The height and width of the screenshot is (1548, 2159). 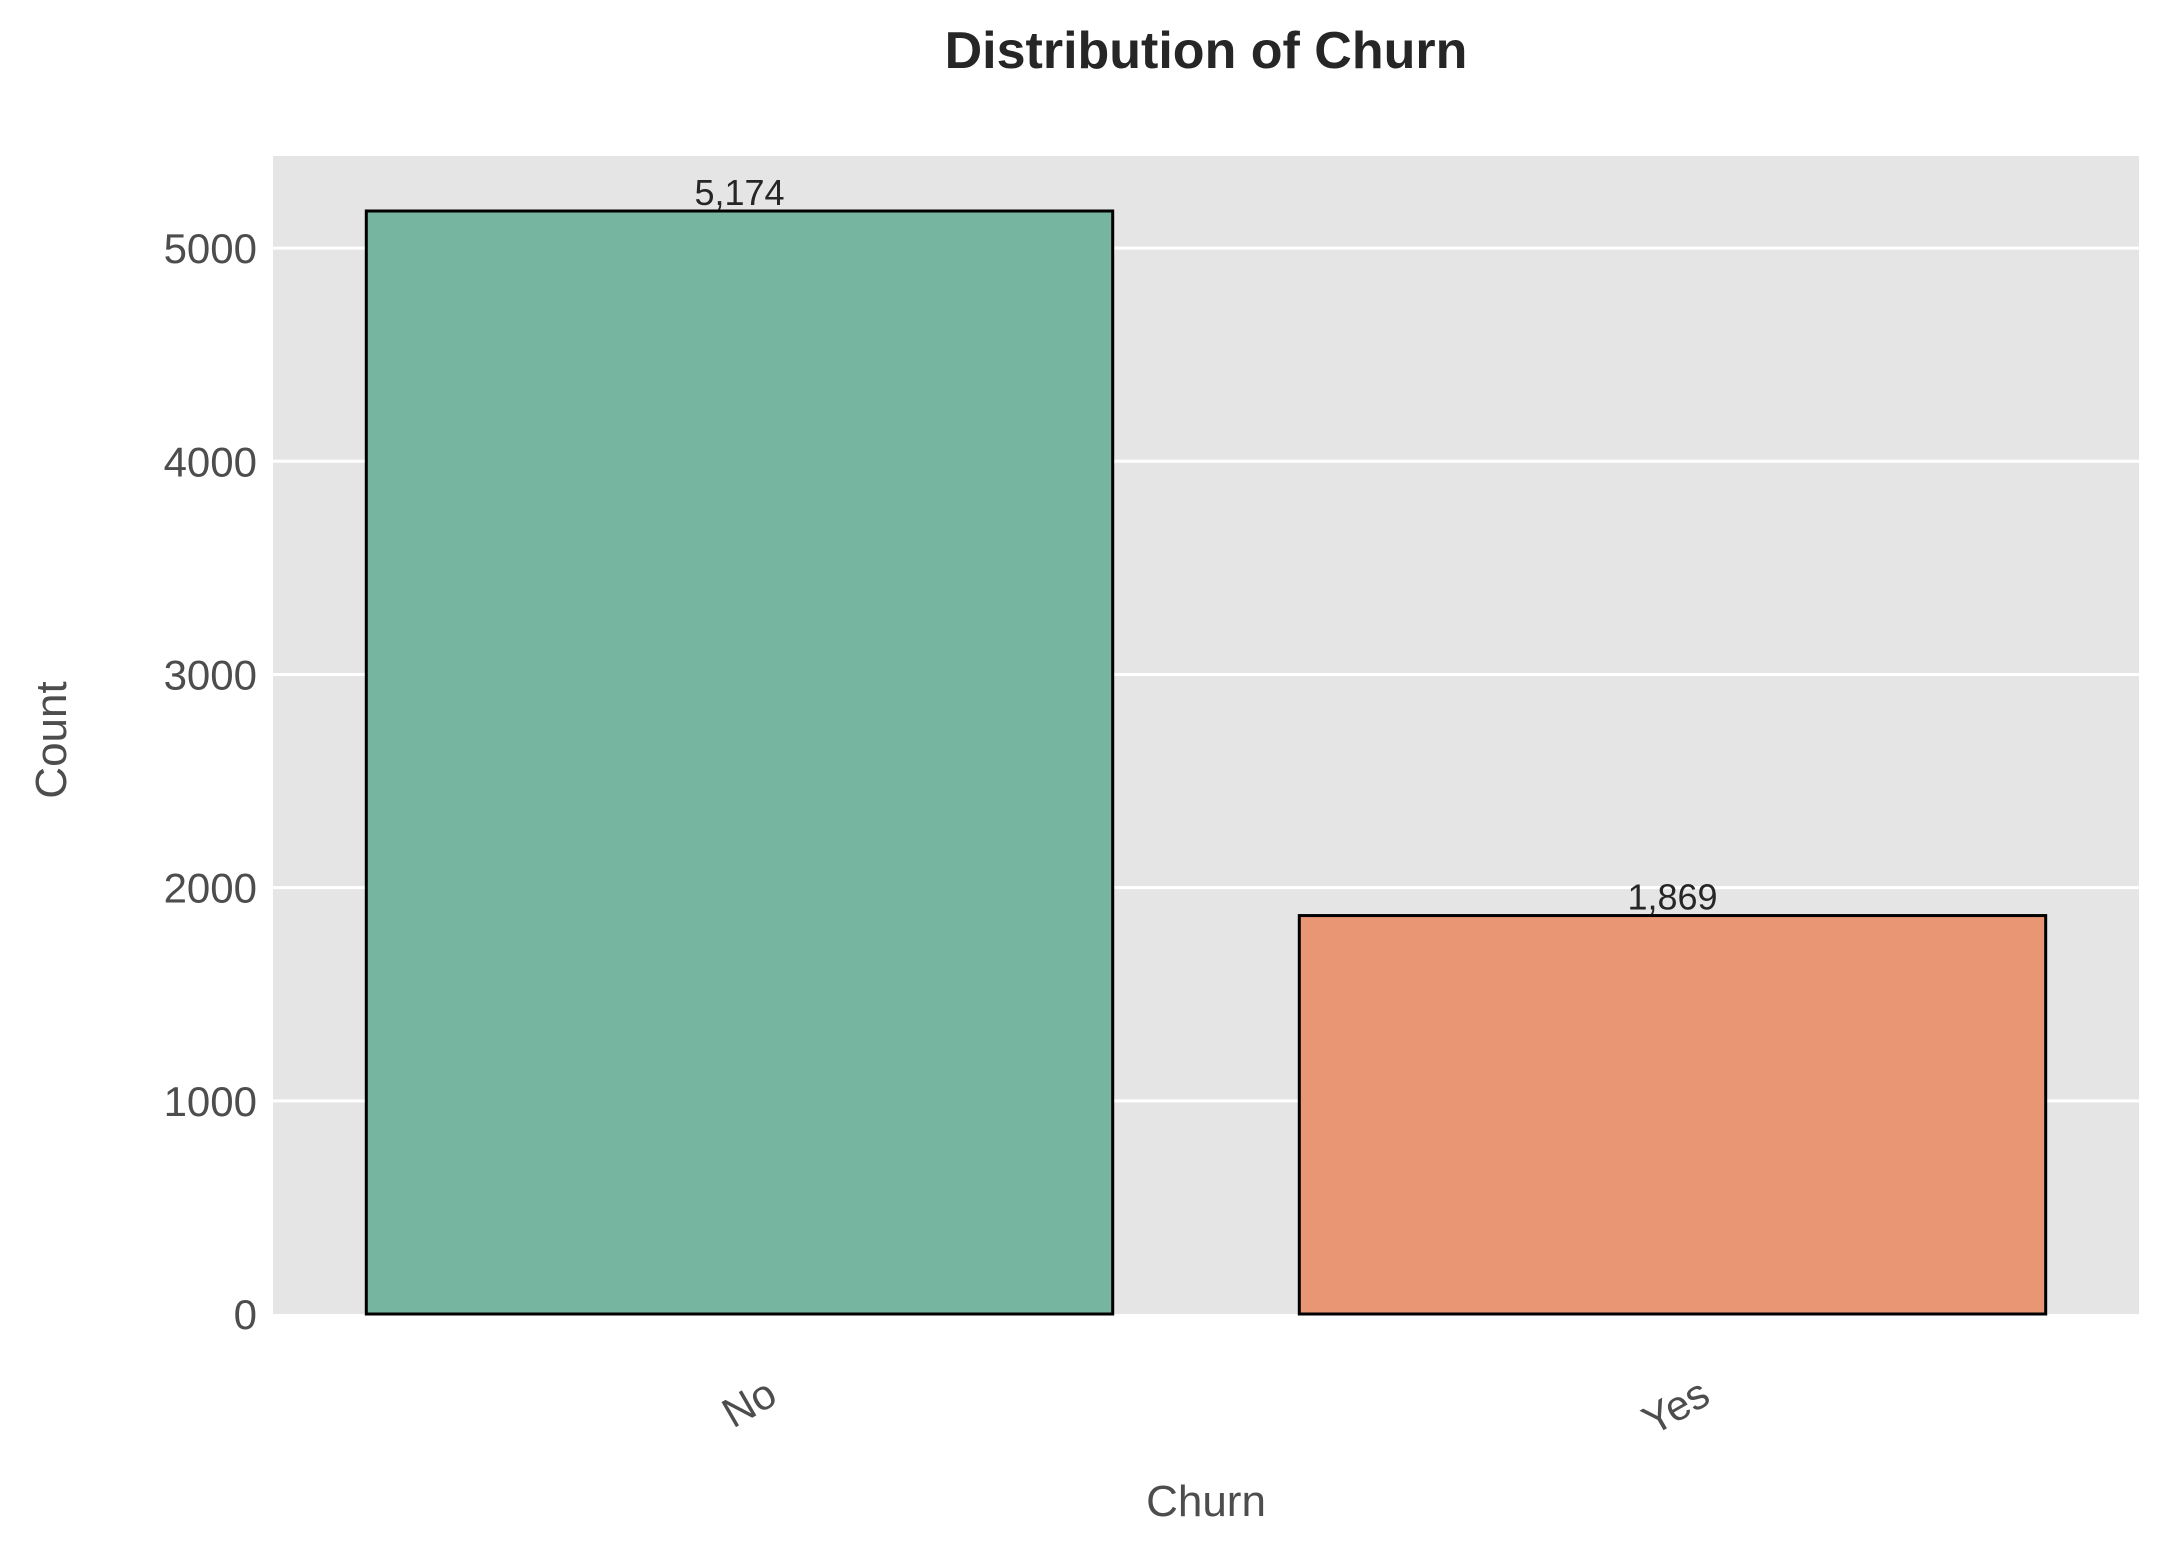 What do you see at coordinates (210, 781) in the screenshot?
I see `y-axis-ticks: 0 1000 2000 3000 4000 5000` at bounding box center [210, 781].